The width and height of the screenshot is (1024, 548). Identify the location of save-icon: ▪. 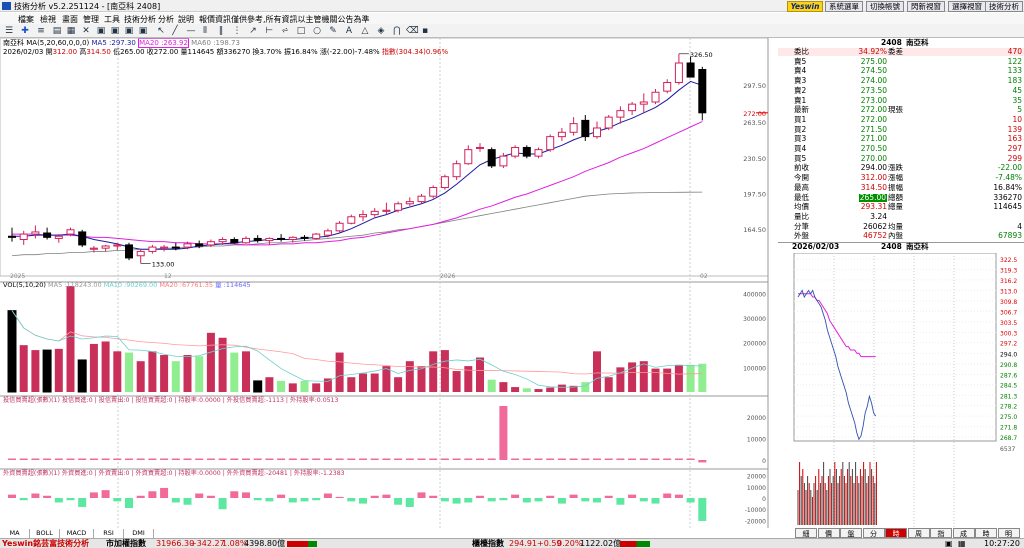
(425, 31).